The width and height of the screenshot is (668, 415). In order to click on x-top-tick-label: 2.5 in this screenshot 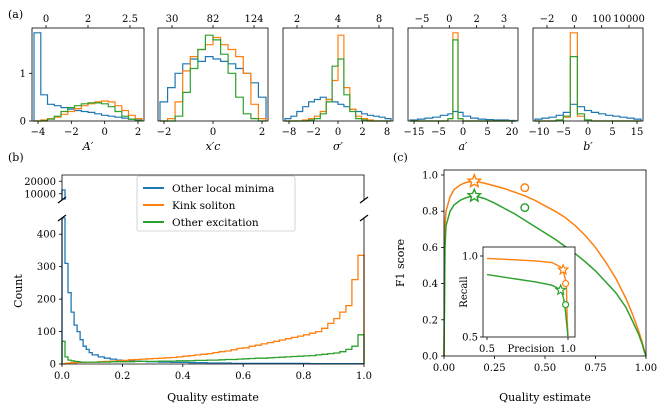, I will do `click(130, 19)`.